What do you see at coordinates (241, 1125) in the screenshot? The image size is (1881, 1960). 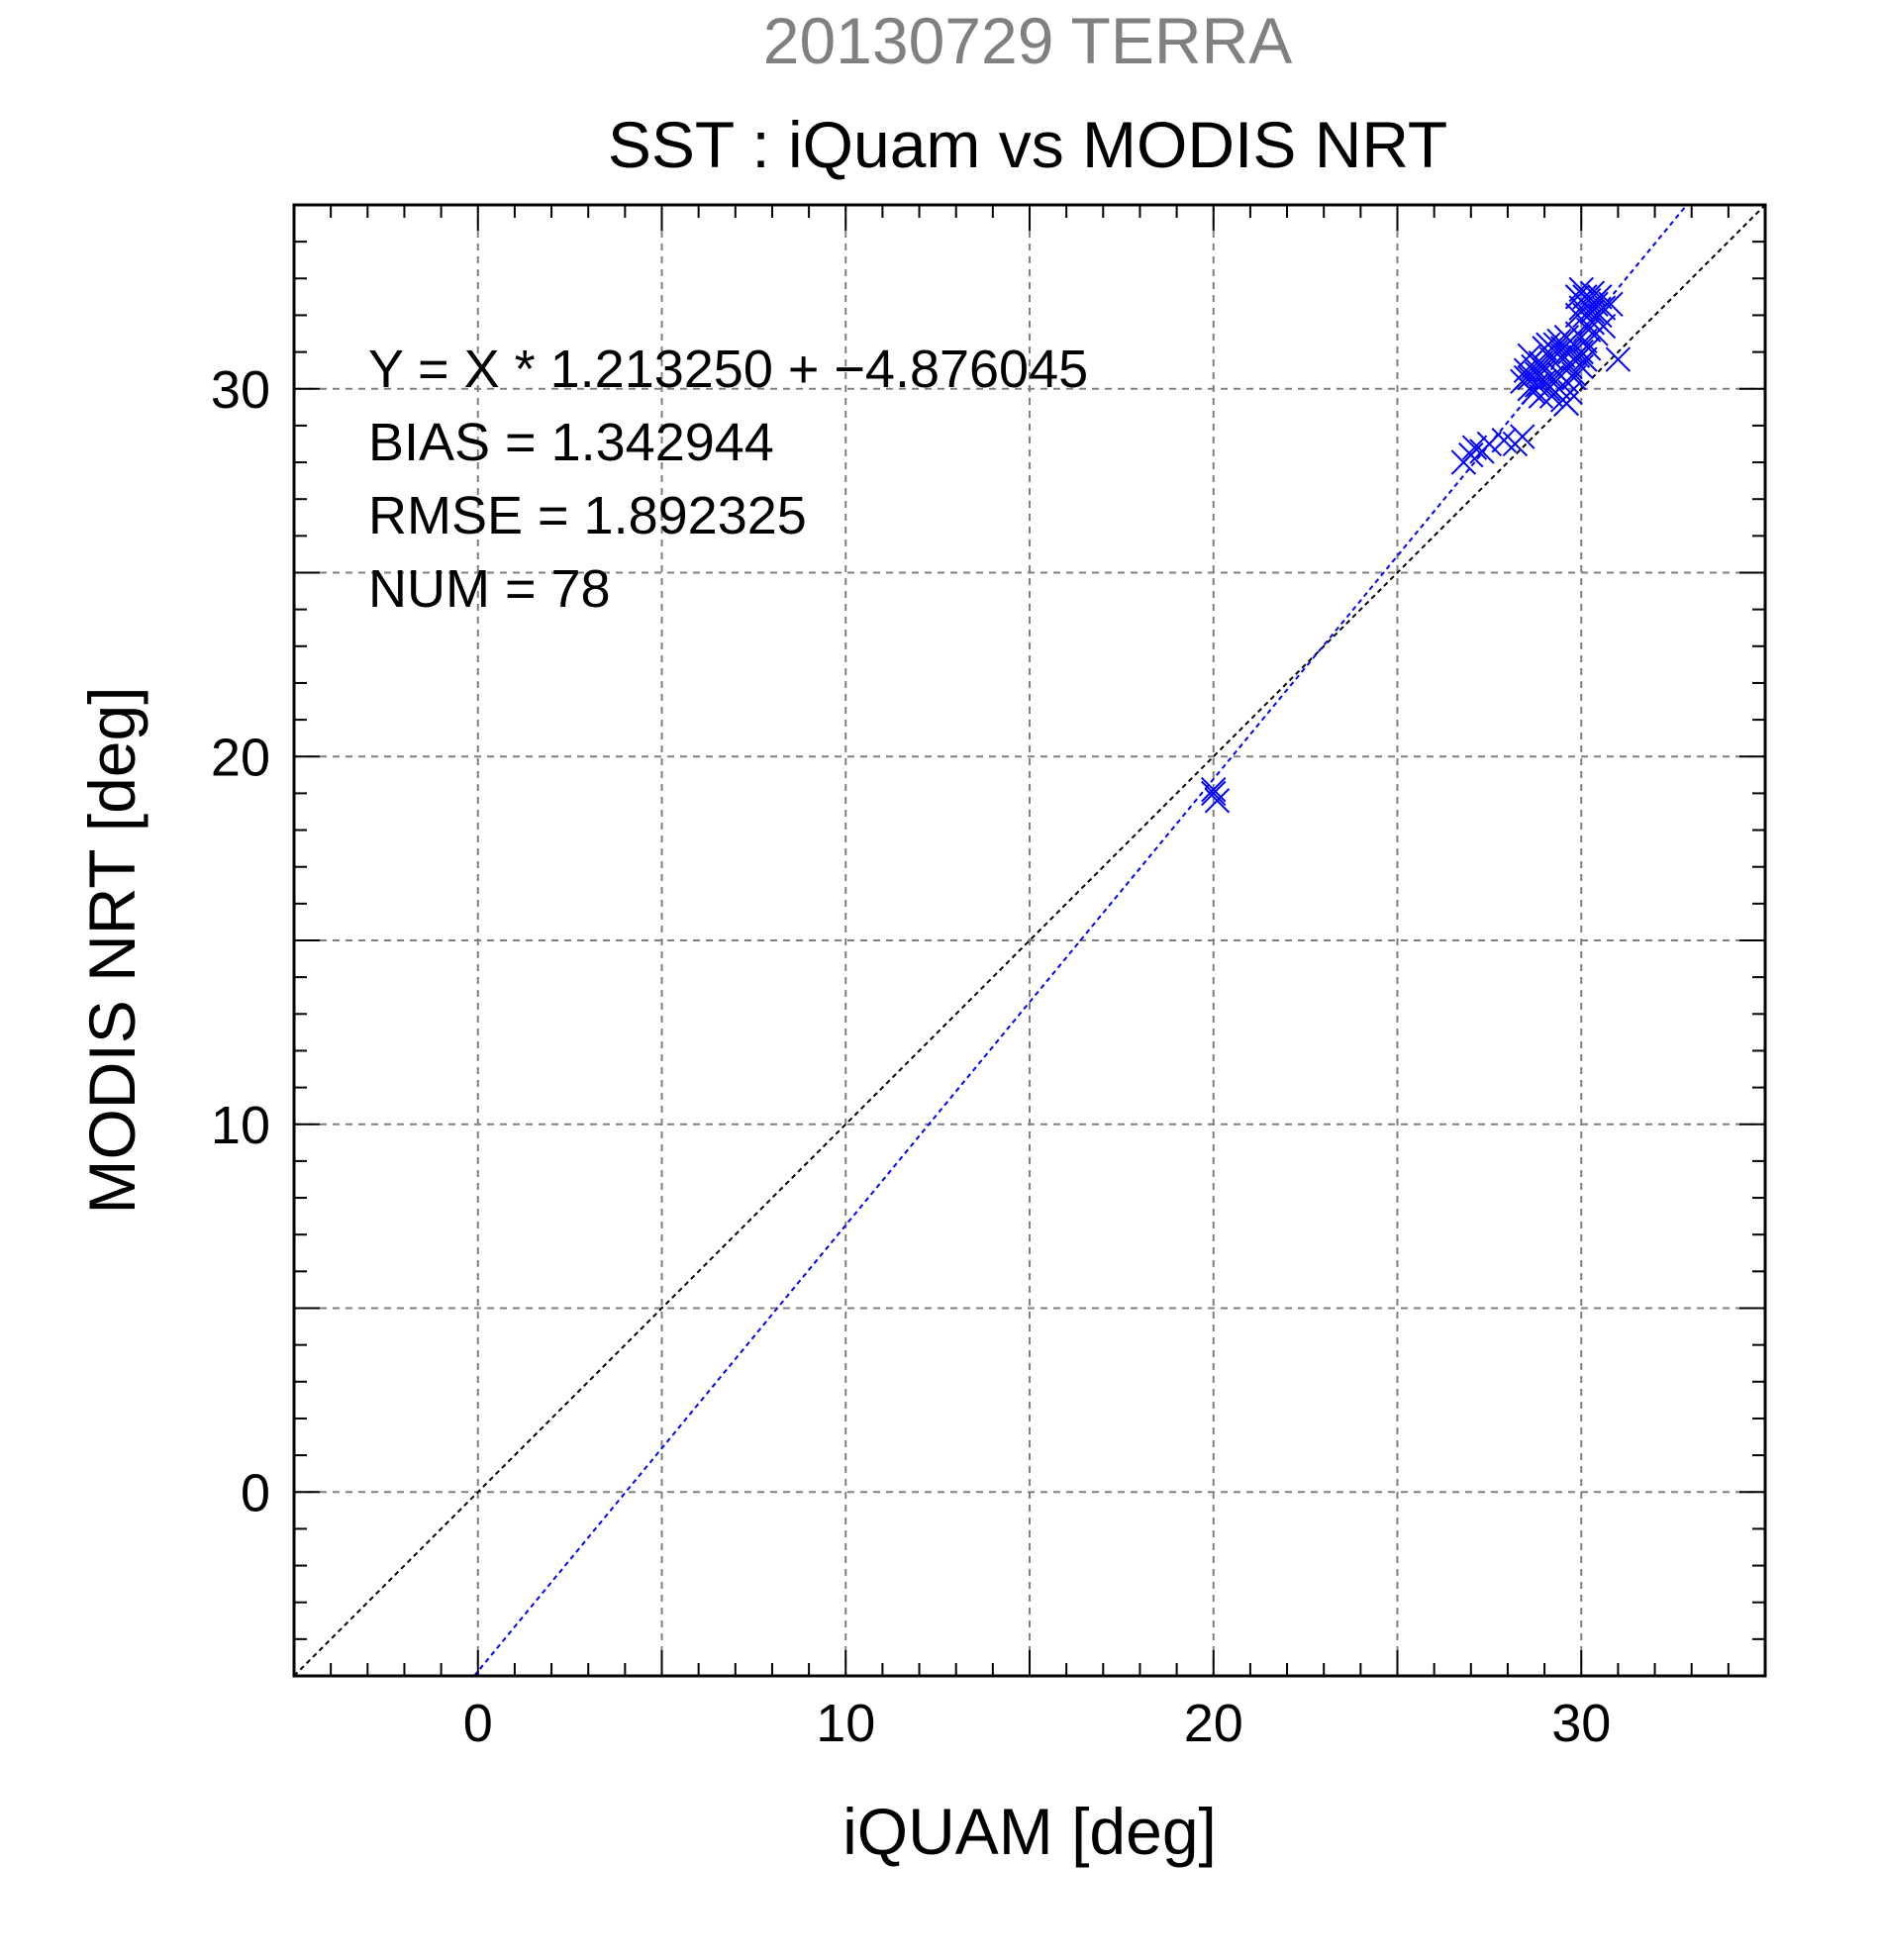 I see `y-tick-label: 10` at bounding box center [241, 1125].